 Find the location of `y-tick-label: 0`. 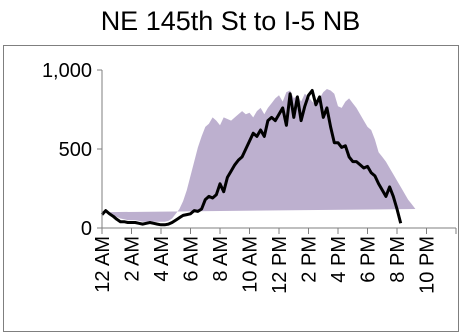

y-tick-label: 0 is located at coordinates (86, 229).